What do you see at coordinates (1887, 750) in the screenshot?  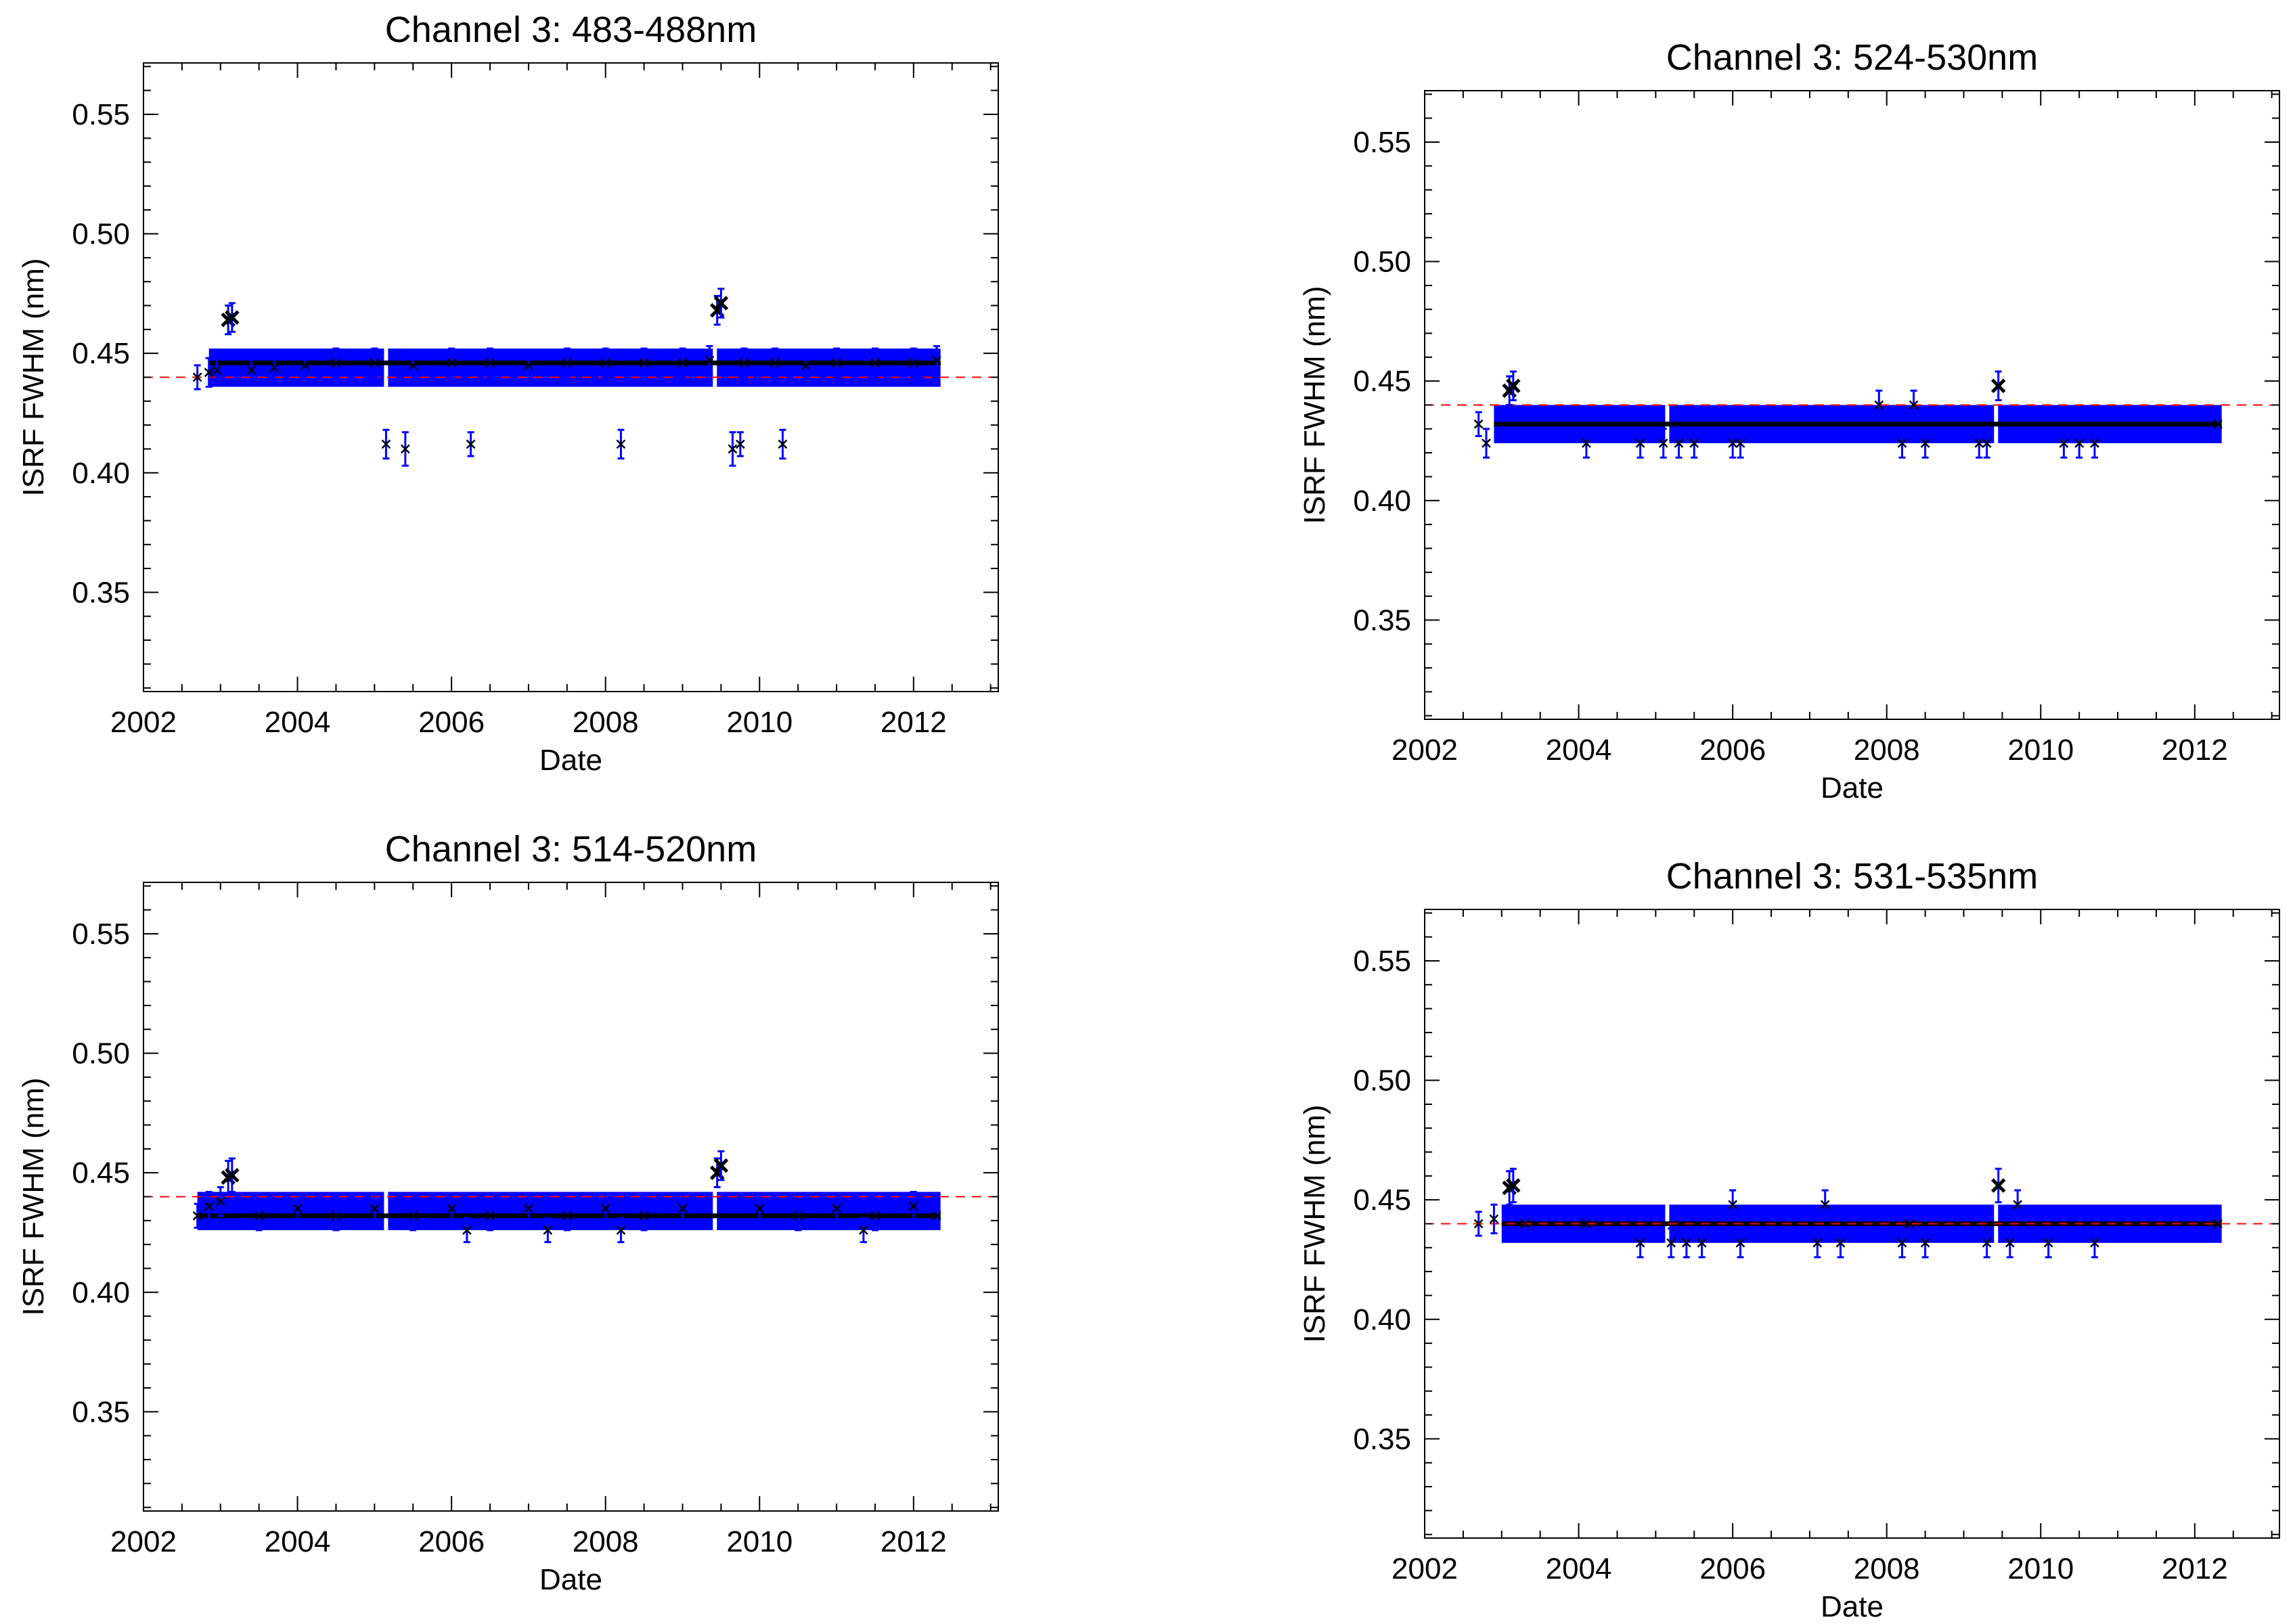 I see `x-tick-label: 2008` at bounding box center [1887, 750].